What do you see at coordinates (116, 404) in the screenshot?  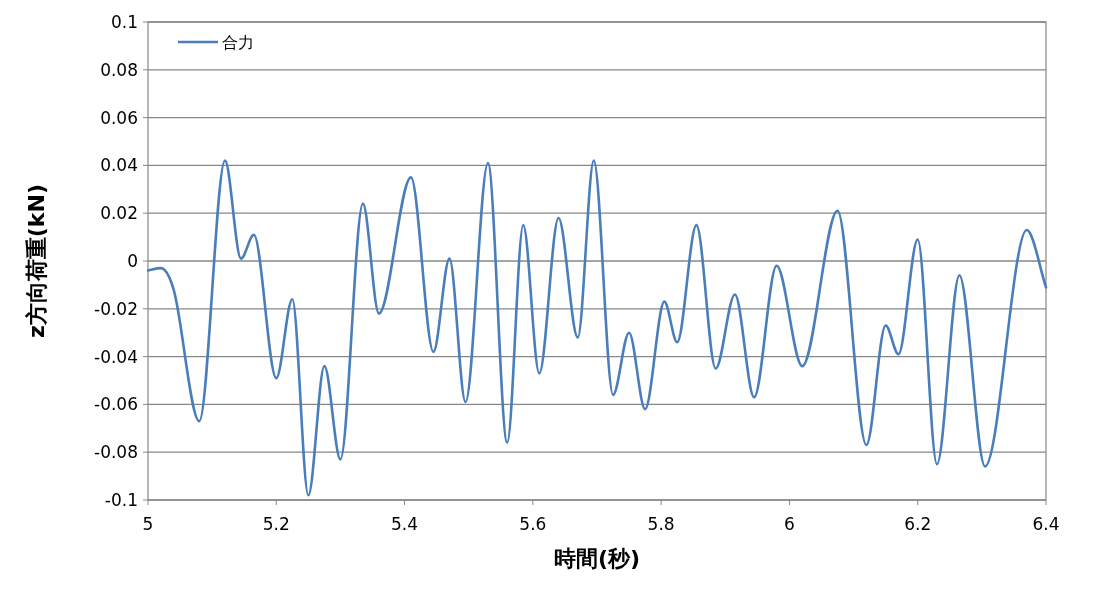 I see `y-tick-label: -0.06` at bounding box center [116, 404].